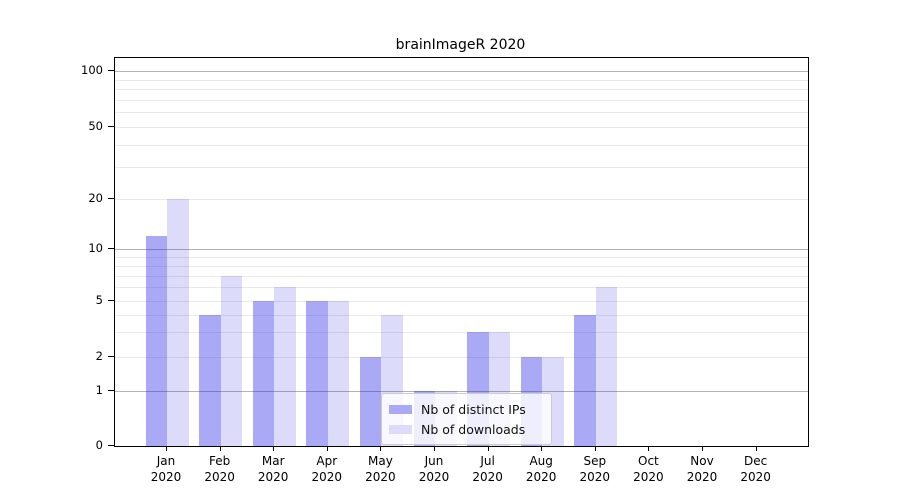 This screenshot has height=500, width=900. What do you see at coordinates (648, 469) in the screenshot?
I see `x-tick-label-oct: Oct 2020` at bounding box center [648, 469].